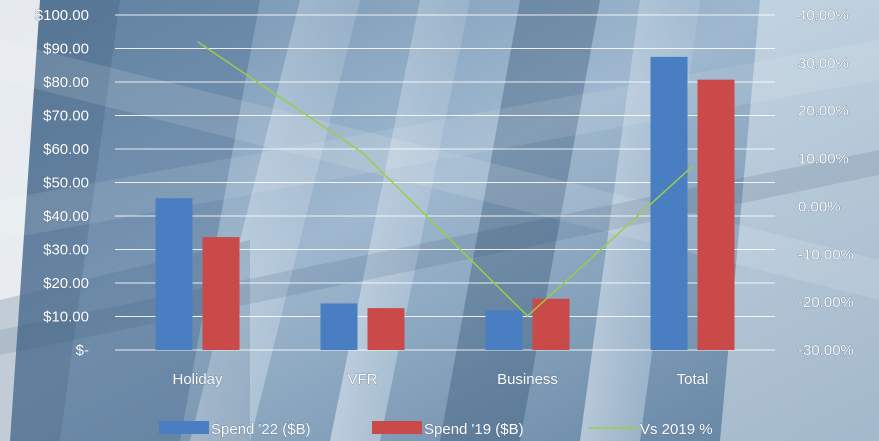 The height and width of the screenshot is (441, 879). I want to click on legend: Spend '22 ($B) Spend '19 ($B) Vs 2019 %, so click(436, 429).